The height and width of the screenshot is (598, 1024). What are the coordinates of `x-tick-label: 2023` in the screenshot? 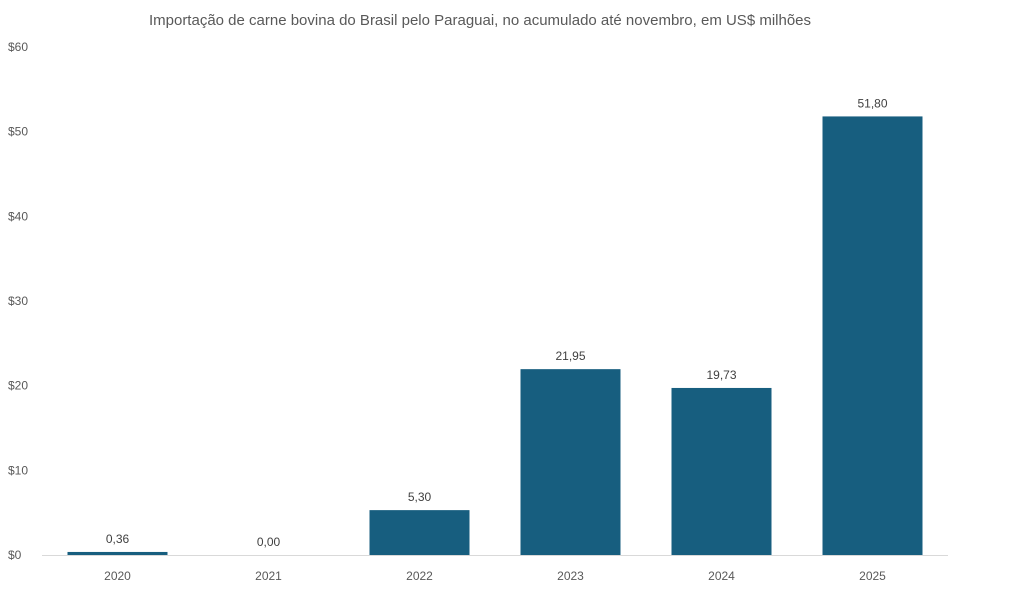 It's located at (570, 576).